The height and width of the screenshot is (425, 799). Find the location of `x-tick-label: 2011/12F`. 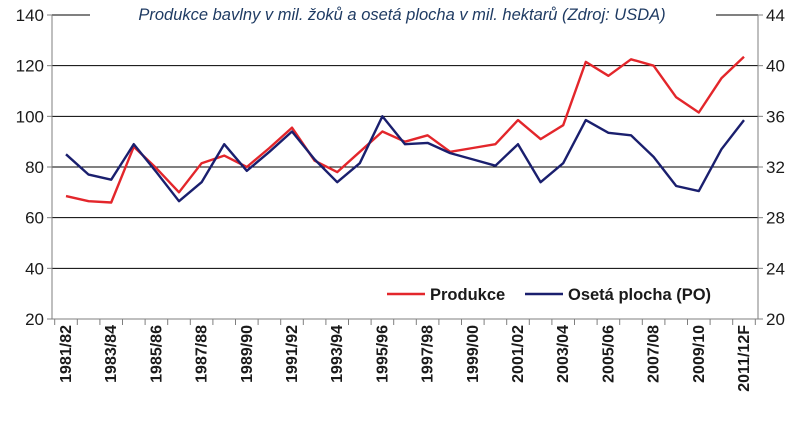

x-tick-label: 2011/12F is located at coordinates (744, 358).